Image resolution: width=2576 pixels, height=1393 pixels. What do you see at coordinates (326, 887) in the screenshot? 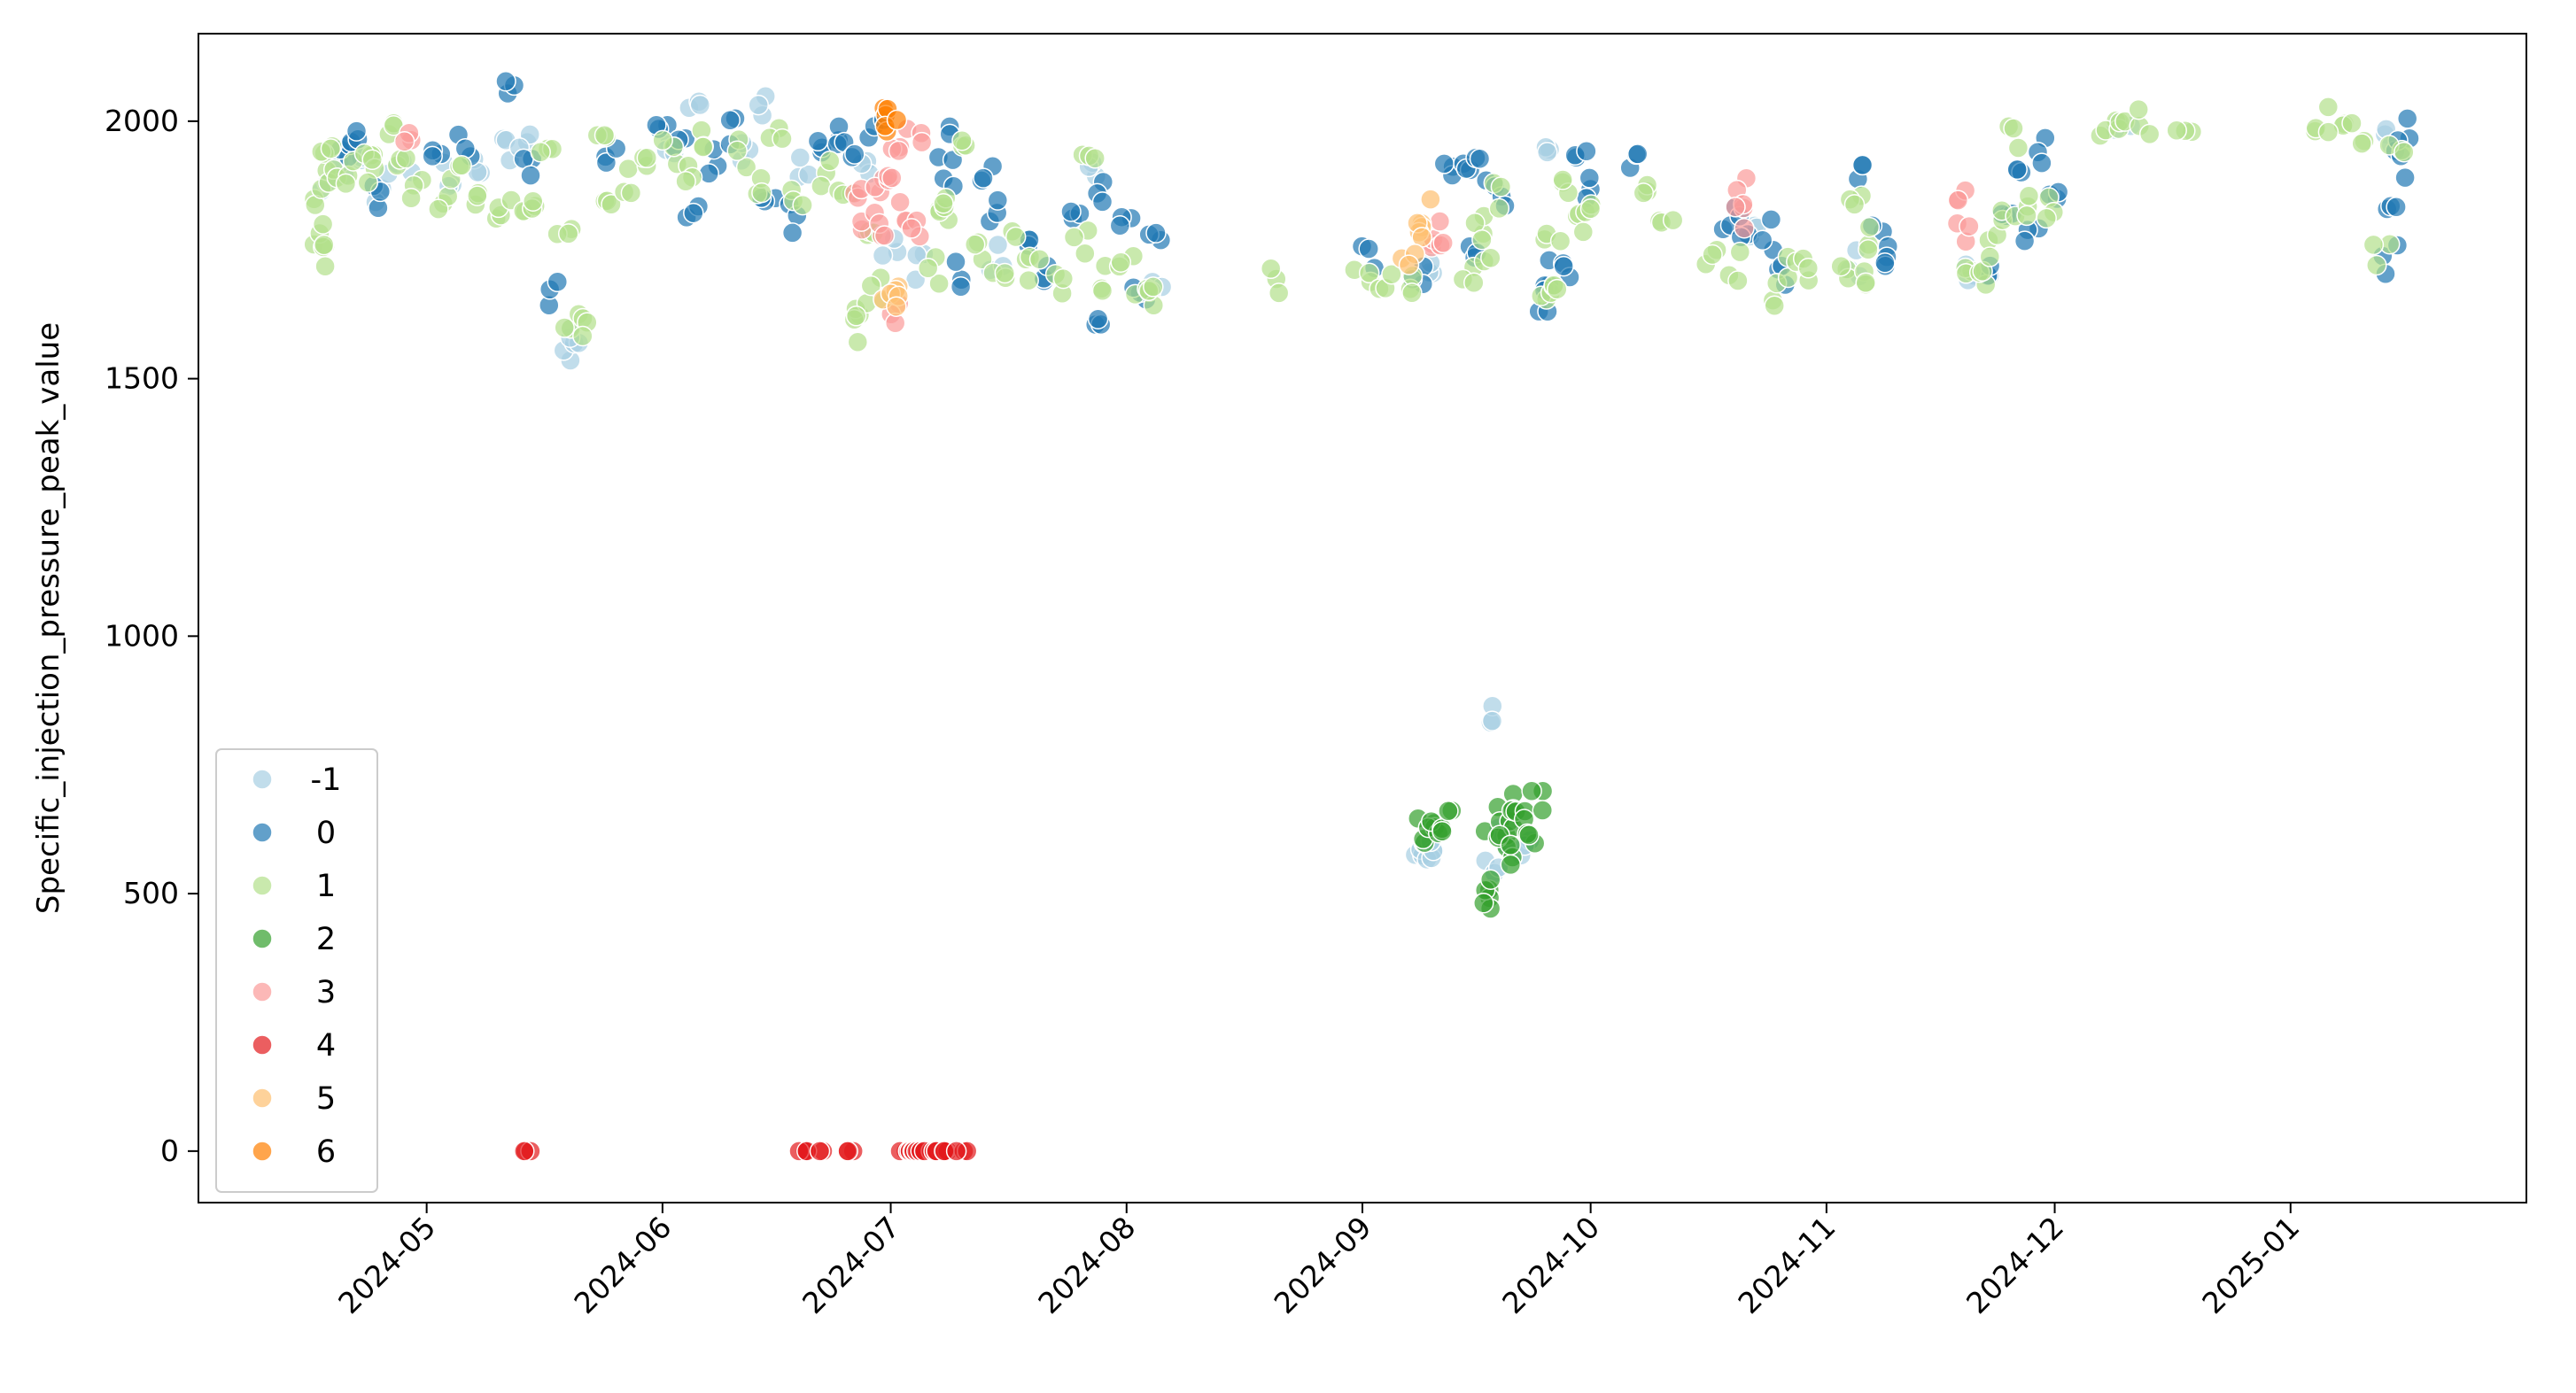
I see `legend-label-1: 1` at bounding box center [326, 887].